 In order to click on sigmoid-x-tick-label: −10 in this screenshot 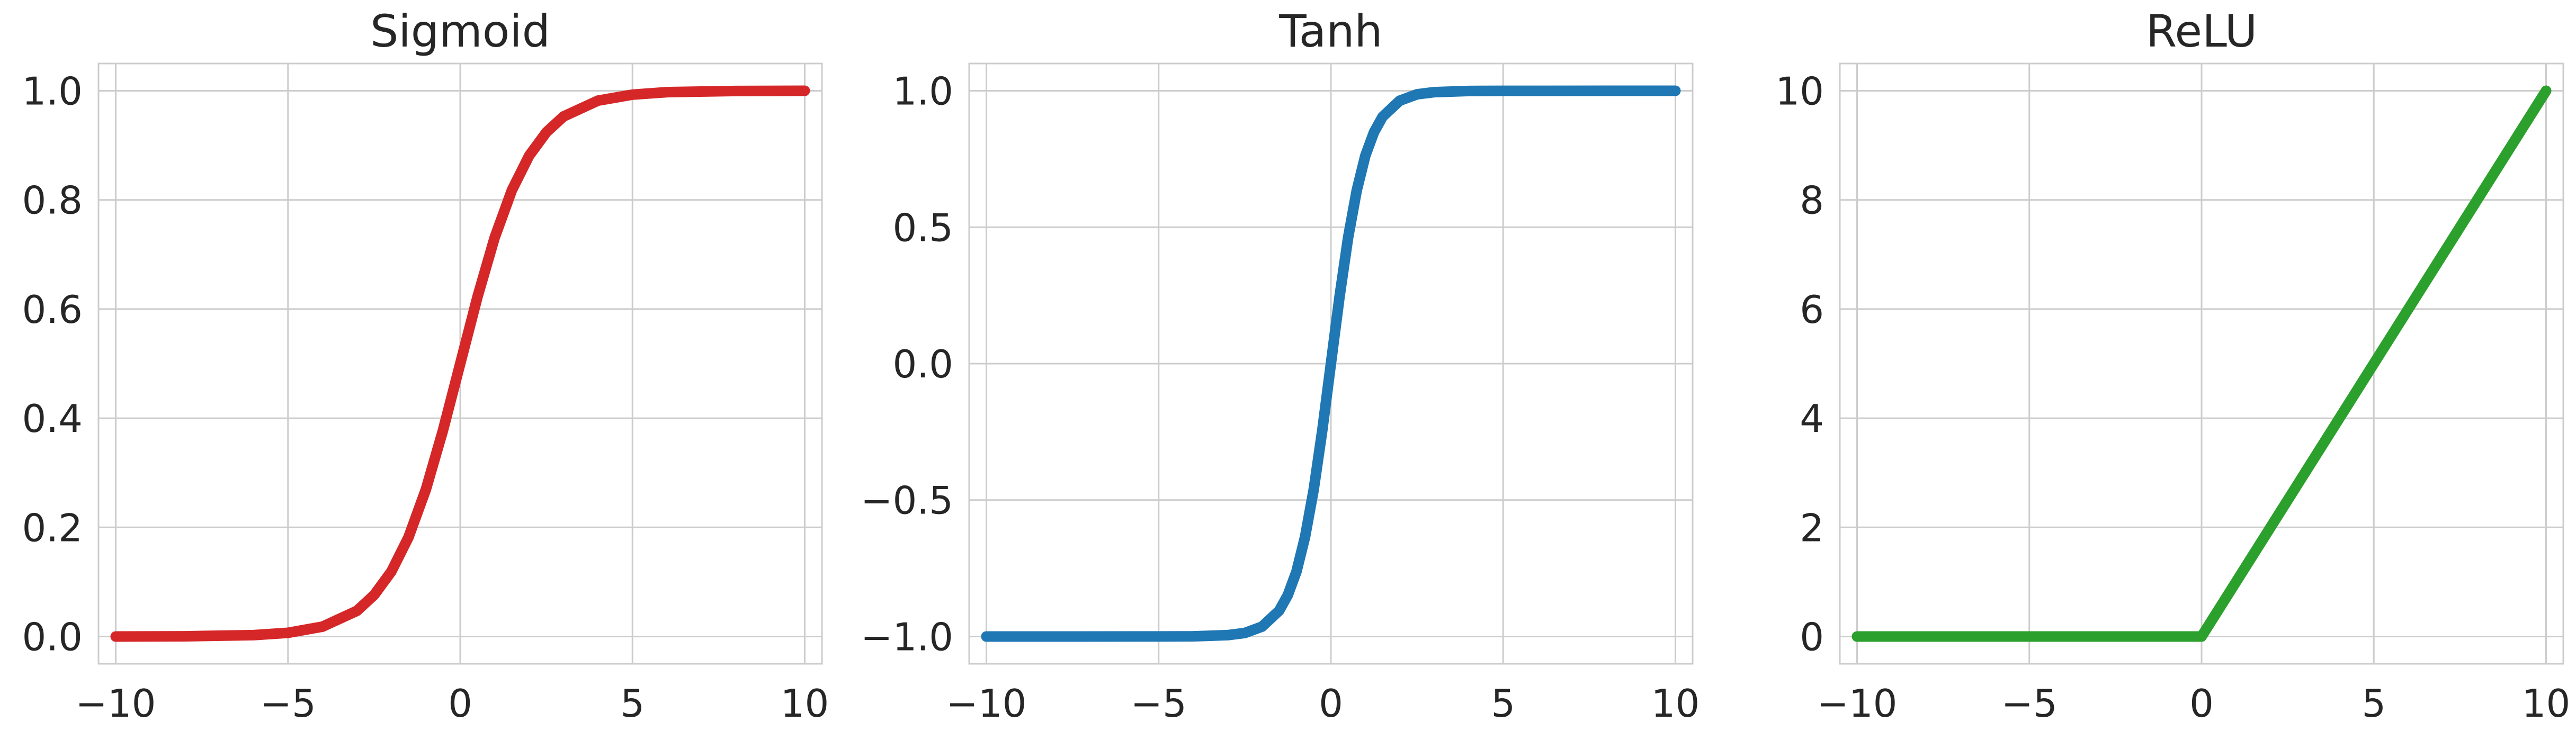, I will do `click(116, 703)`.